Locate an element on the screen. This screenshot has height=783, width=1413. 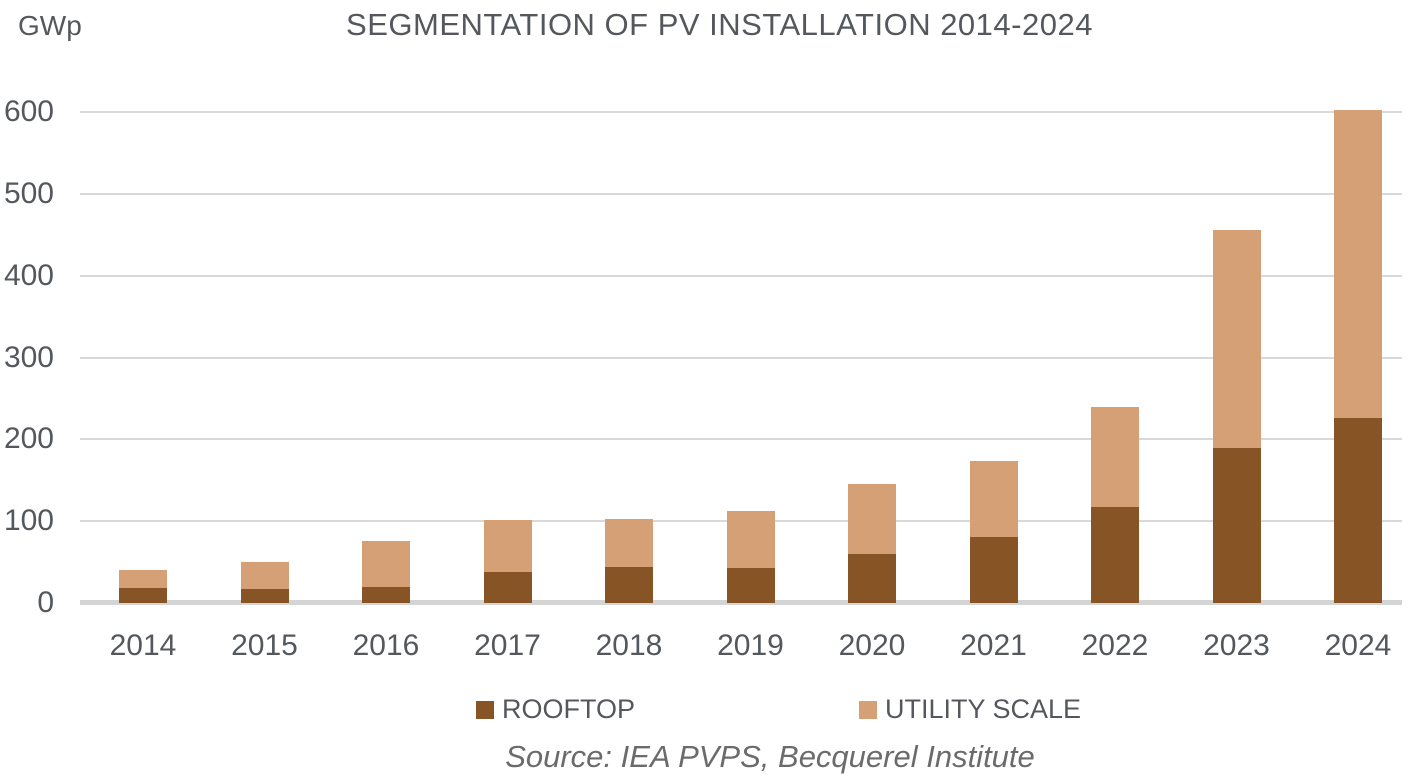
bar-2020 is located at coordinates (872, 543).